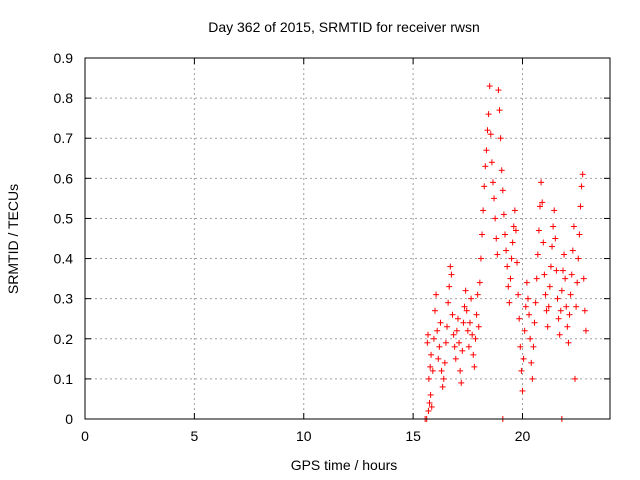 The width and height of the screenshot is (640, 480). What do you see at coordinates (64, 58) in the screenshot?
I see `y-tick-label: 0.9` at bounding box center [64, 58].